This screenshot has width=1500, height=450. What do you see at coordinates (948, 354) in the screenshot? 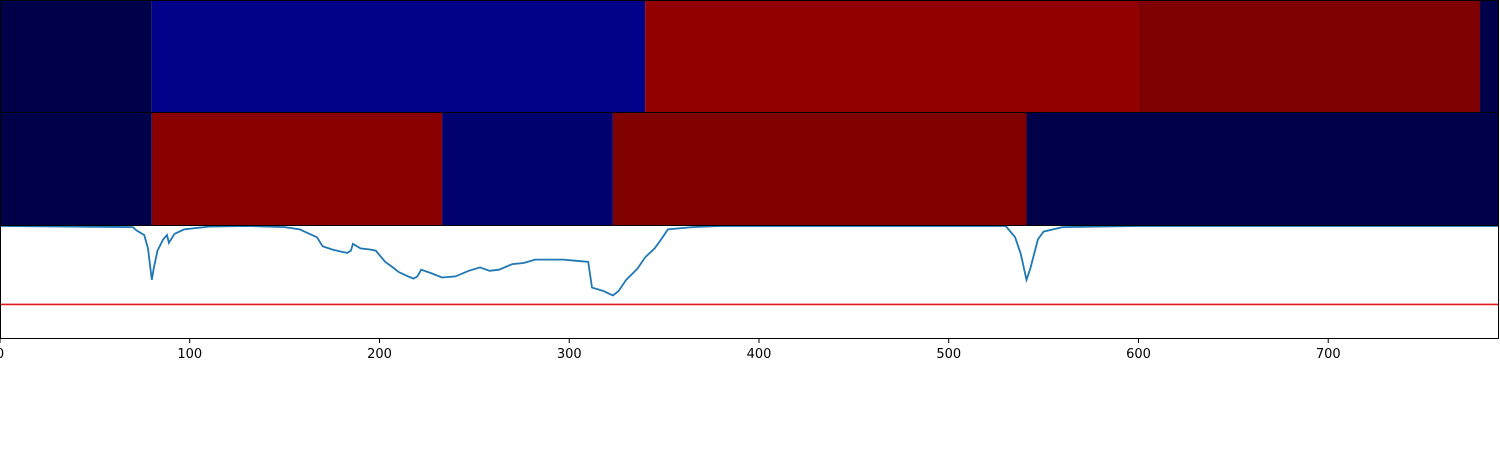
I see `x-tick-label: 500` at bounding box center [948, 354].